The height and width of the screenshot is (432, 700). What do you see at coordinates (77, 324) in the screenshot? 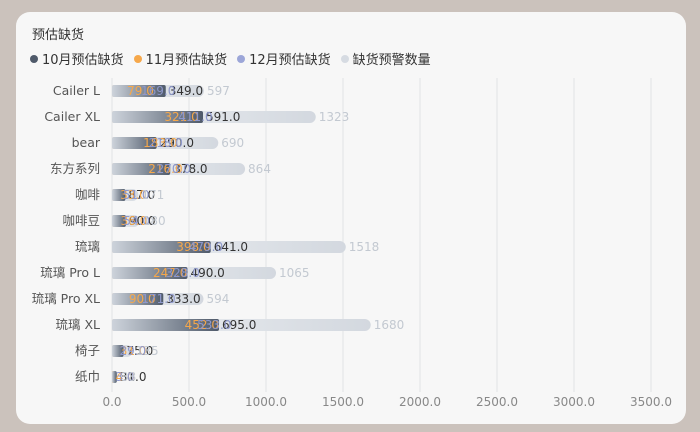
I see `category-label: 琉璃 XL` at bounding box center [77, 324].